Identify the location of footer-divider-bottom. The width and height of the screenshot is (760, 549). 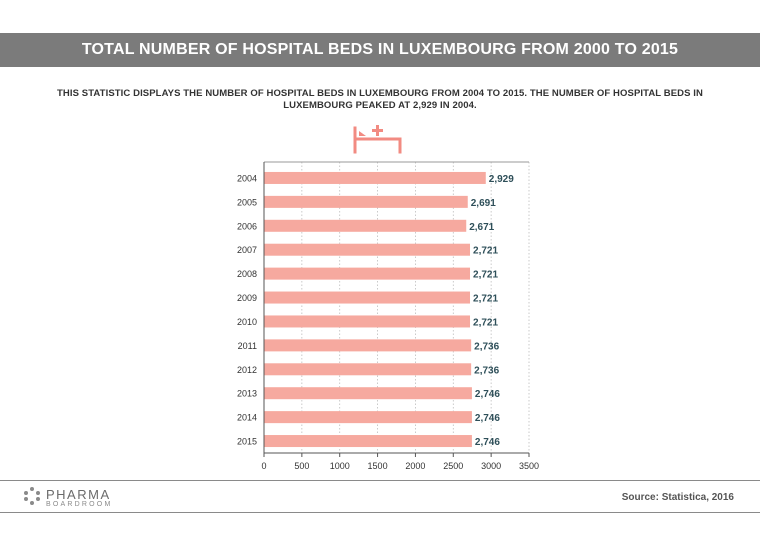
(380, 512).